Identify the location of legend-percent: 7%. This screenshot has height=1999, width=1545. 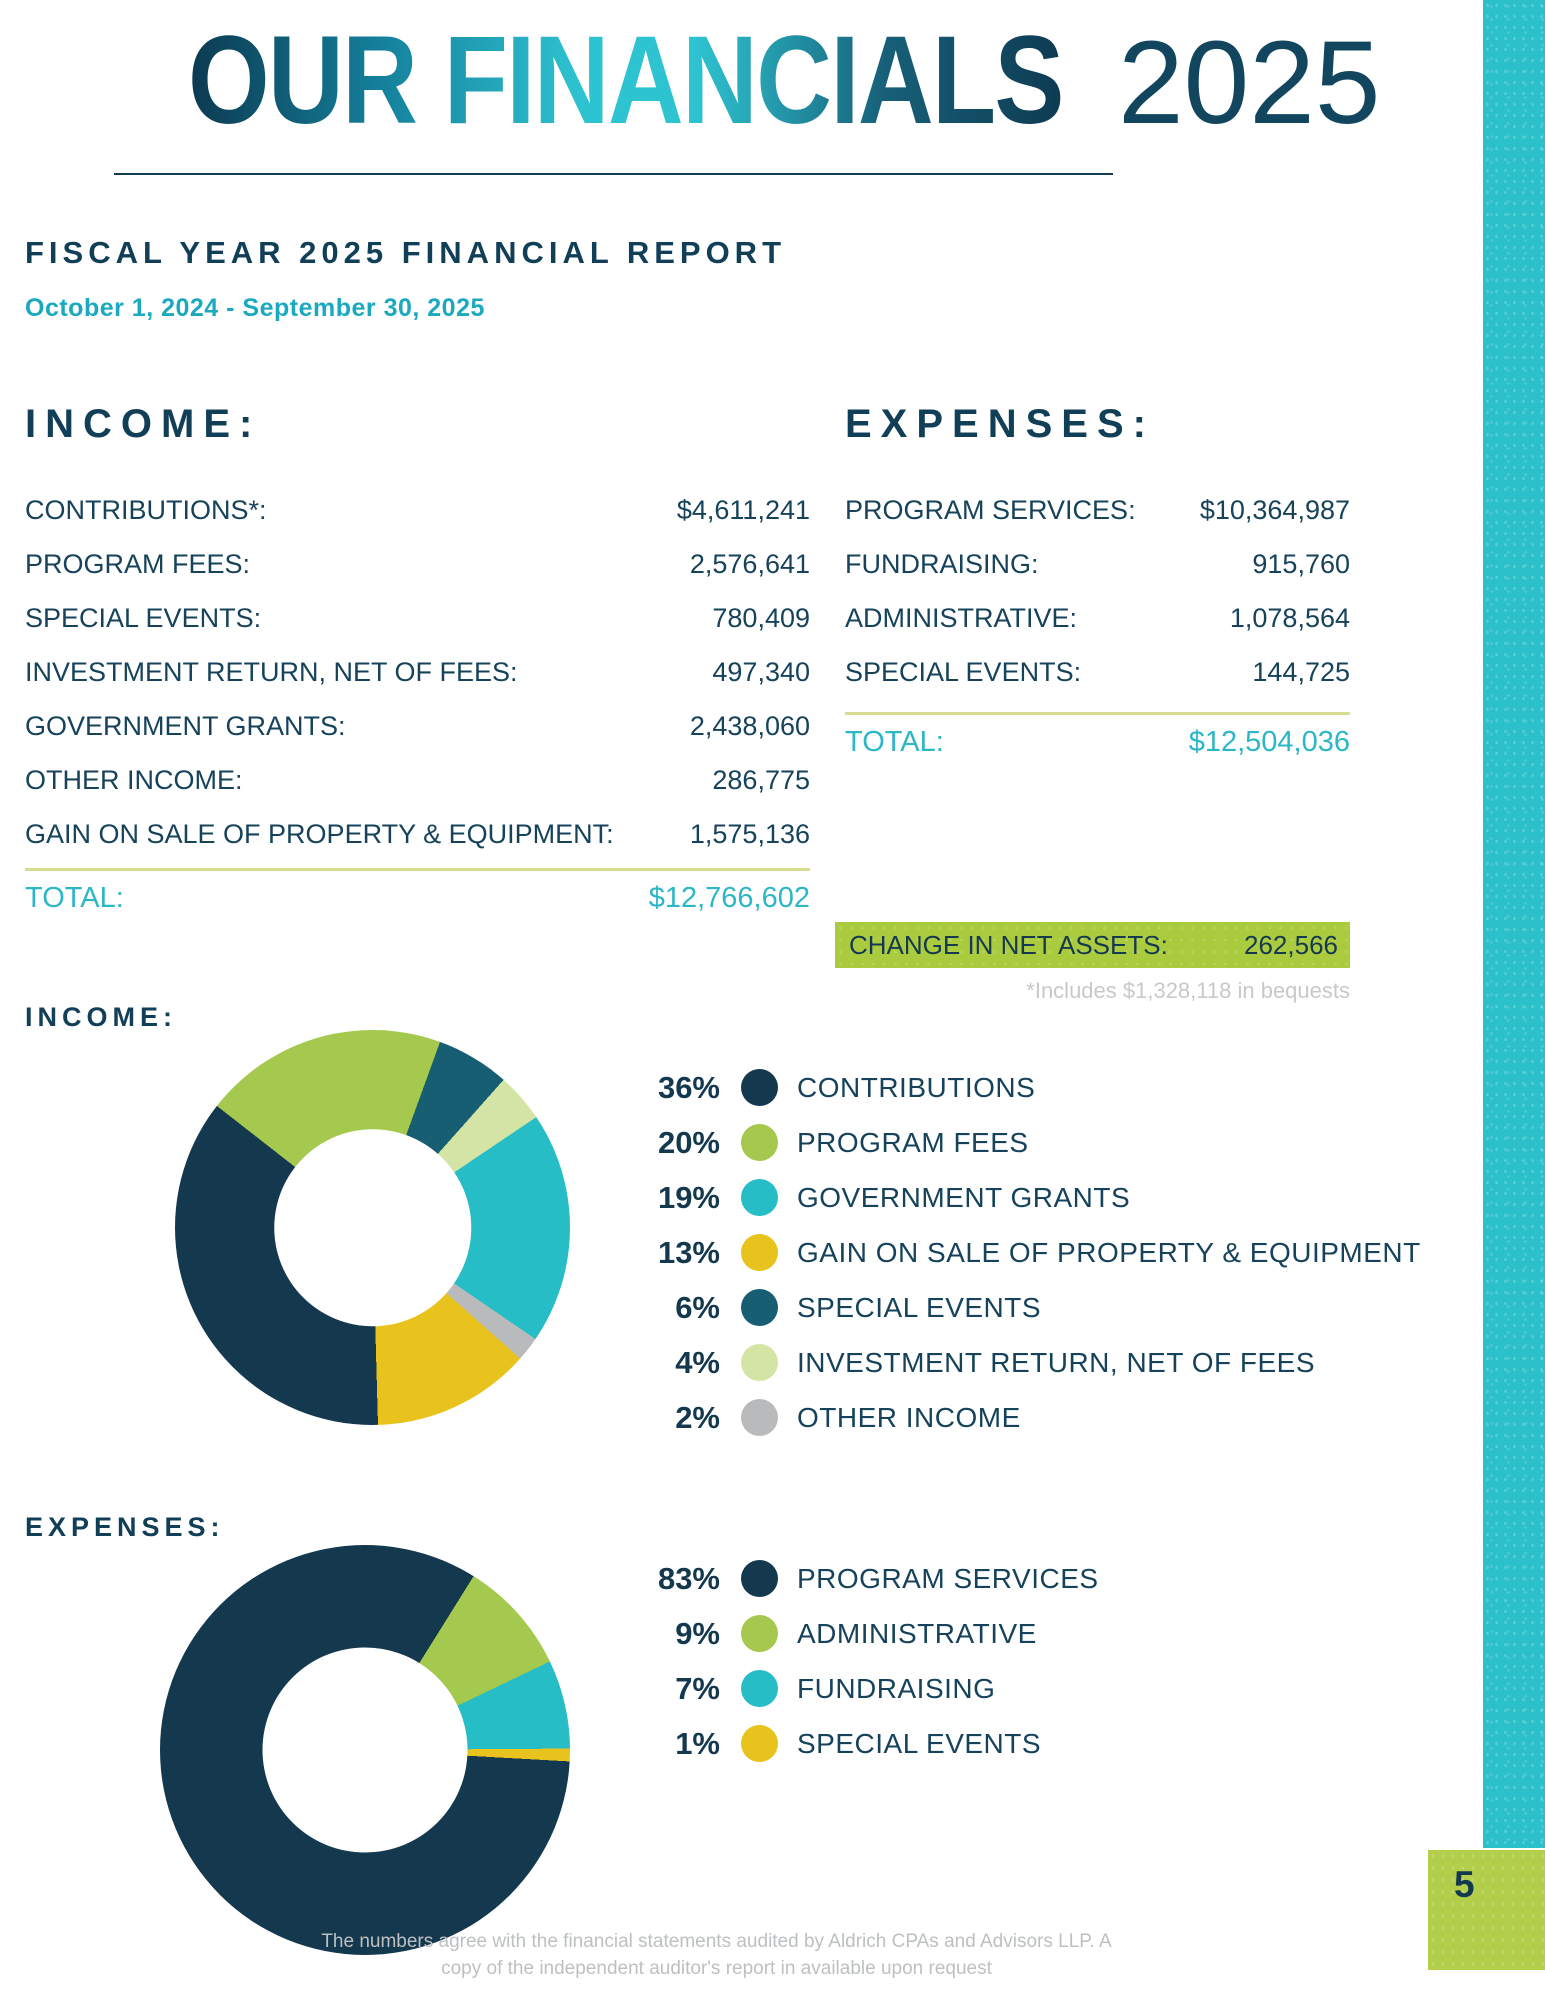
(697, 1688).